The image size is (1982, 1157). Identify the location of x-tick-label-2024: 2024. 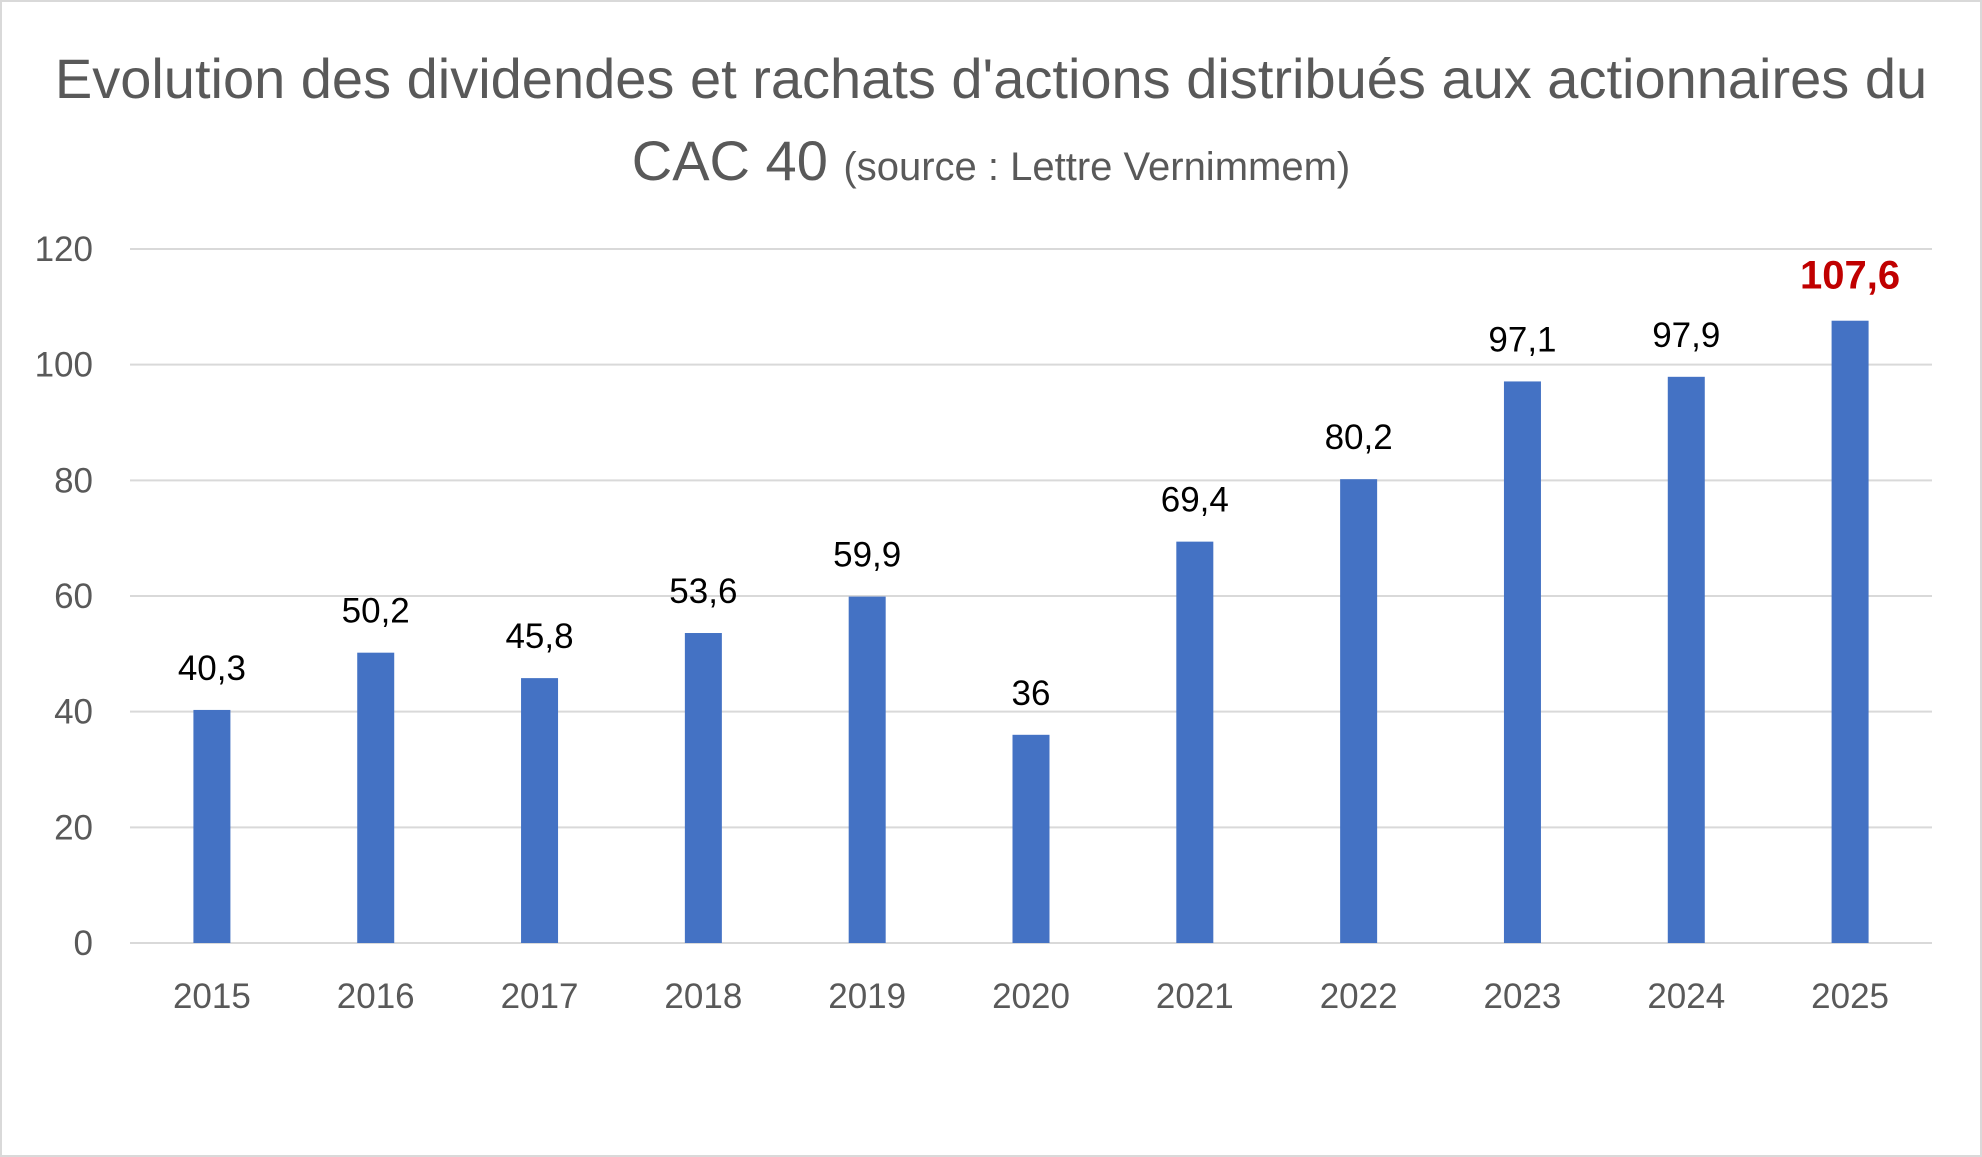
(1686, 996).